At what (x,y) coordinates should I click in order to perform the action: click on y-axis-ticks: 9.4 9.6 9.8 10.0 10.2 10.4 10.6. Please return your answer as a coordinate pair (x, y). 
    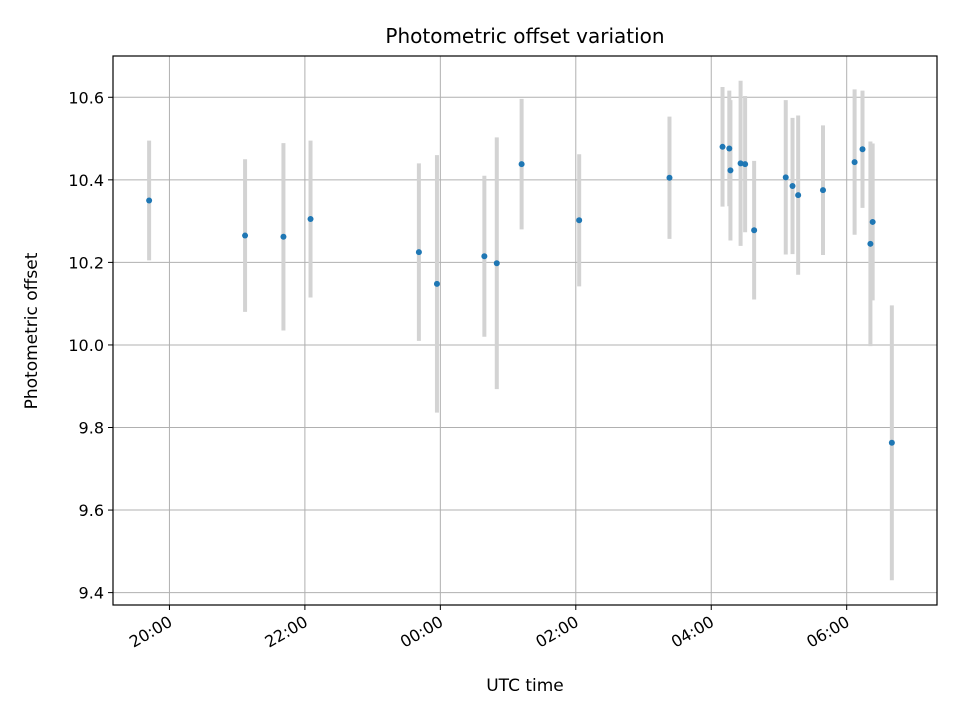
    Looking at the image, I should click on (90, 345).